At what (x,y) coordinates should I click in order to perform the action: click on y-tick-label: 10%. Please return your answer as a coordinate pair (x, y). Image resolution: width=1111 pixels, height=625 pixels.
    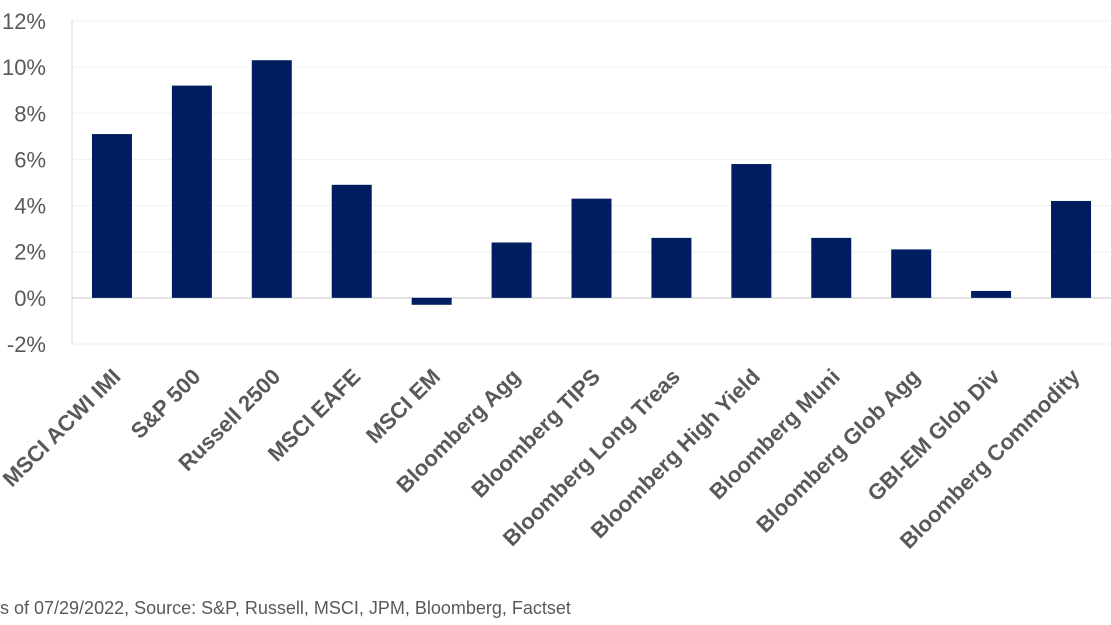
    Looking at the image, I should click on (24, 67).